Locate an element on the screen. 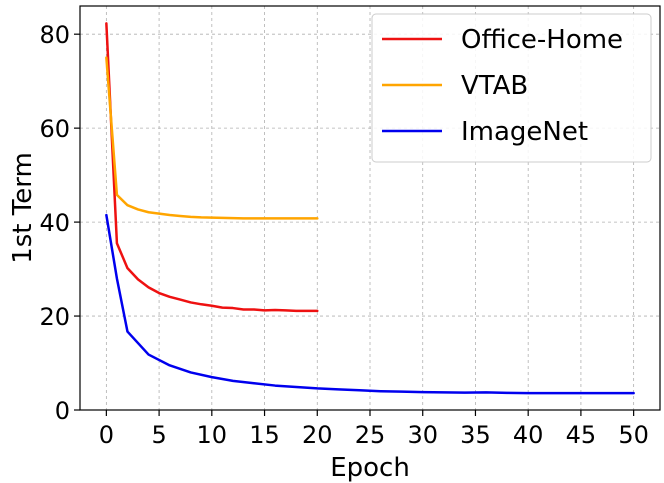 The width and height of the screenshot is (664, 483). y-tick-label: 60 is located at coordinates (54, 129).